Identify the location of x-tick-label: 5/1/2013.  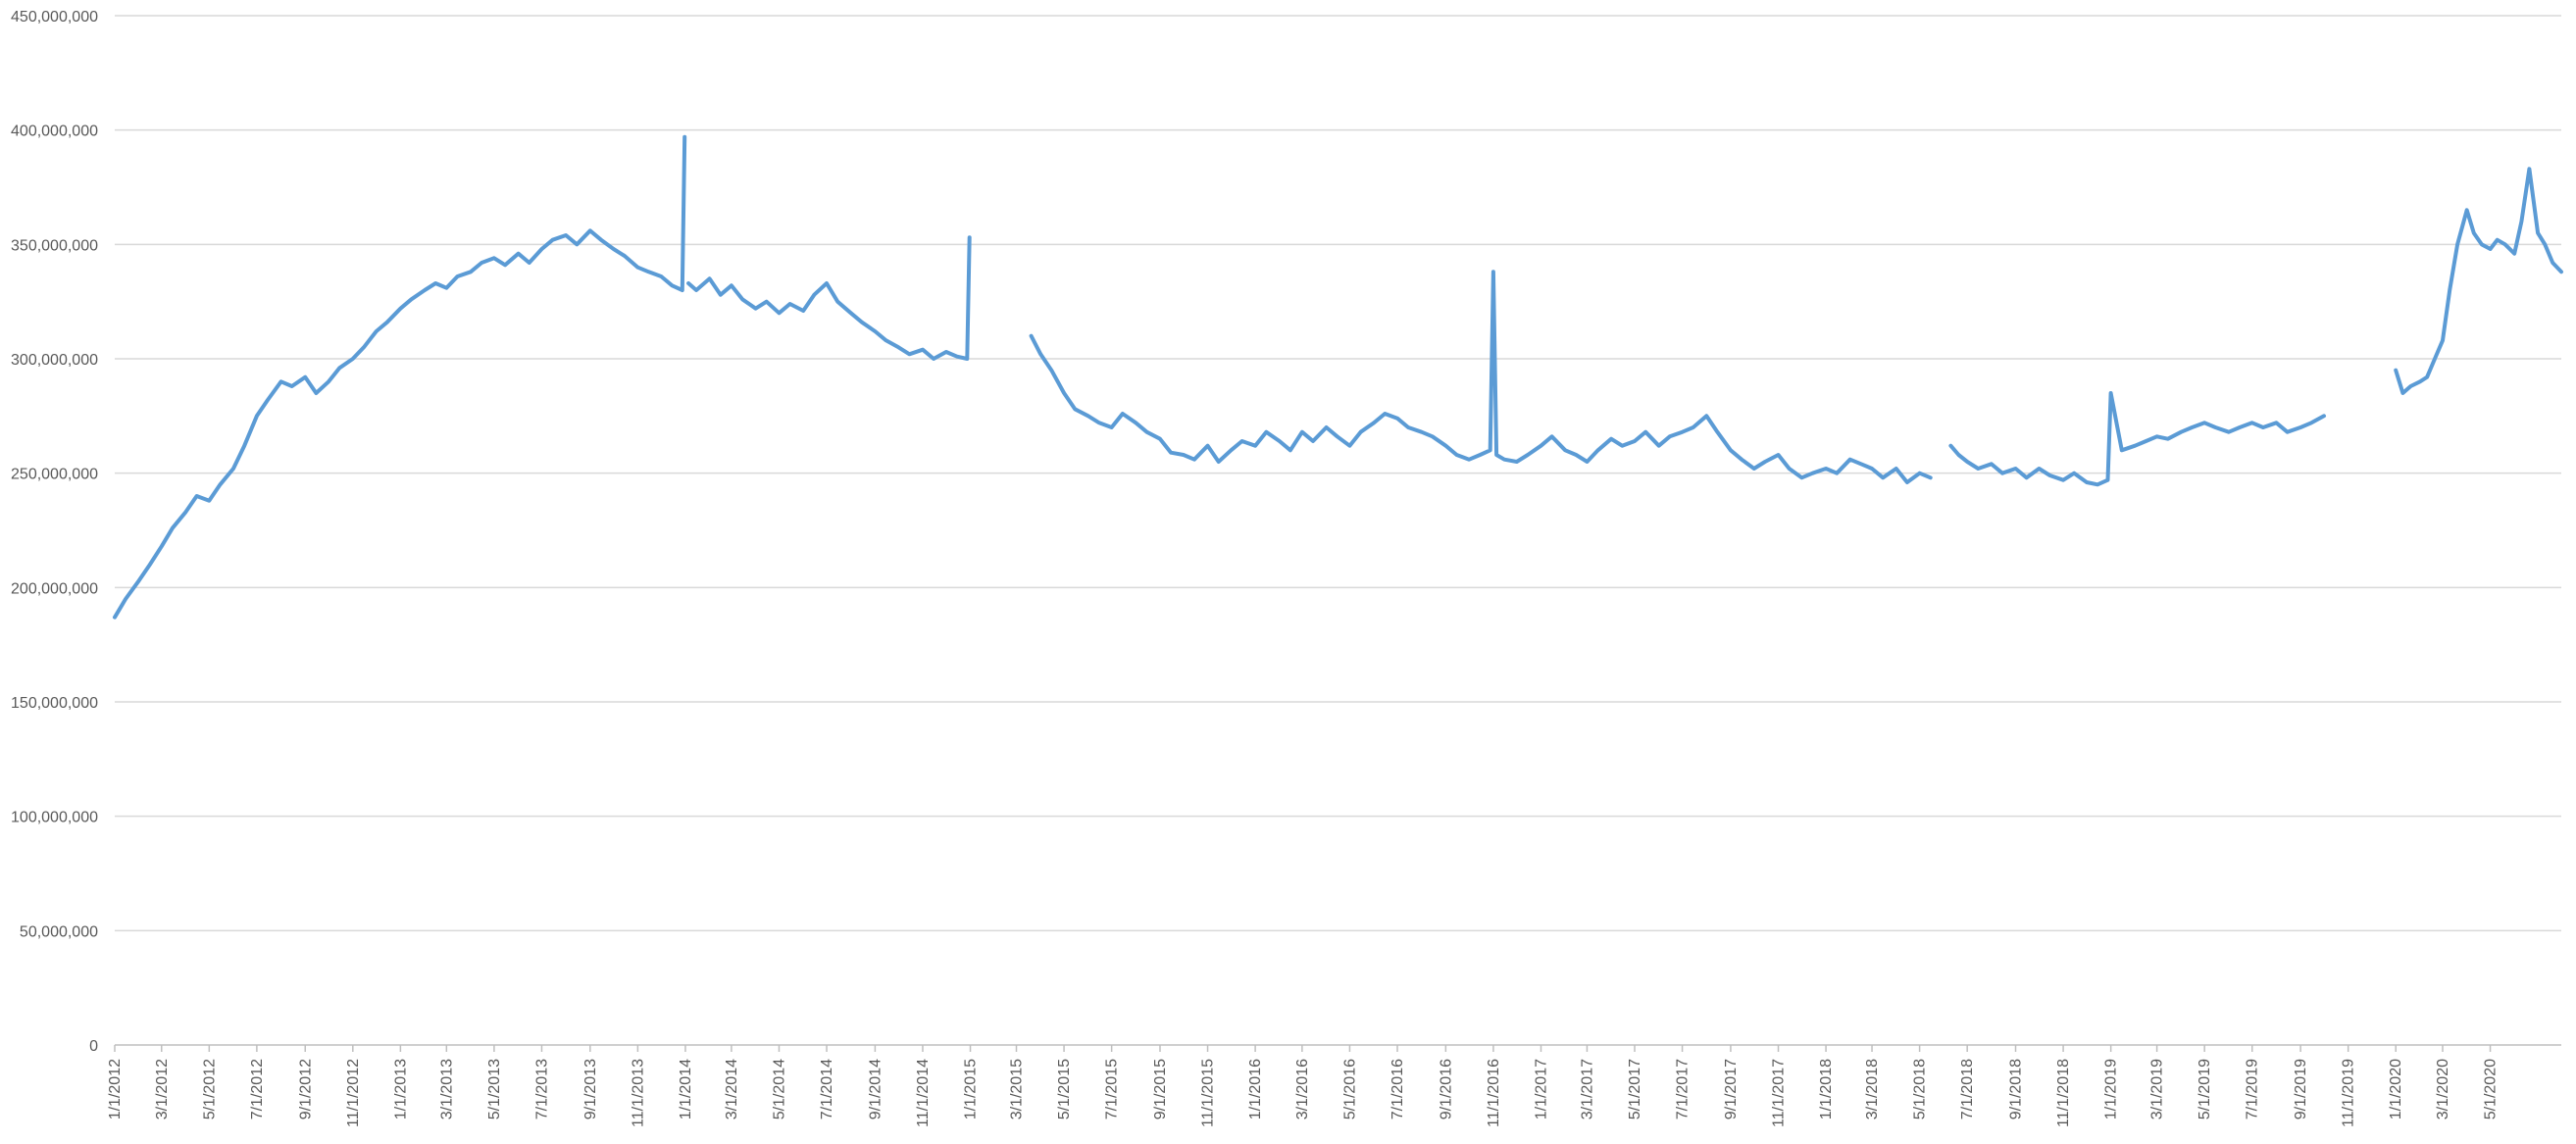
(494, 1089).